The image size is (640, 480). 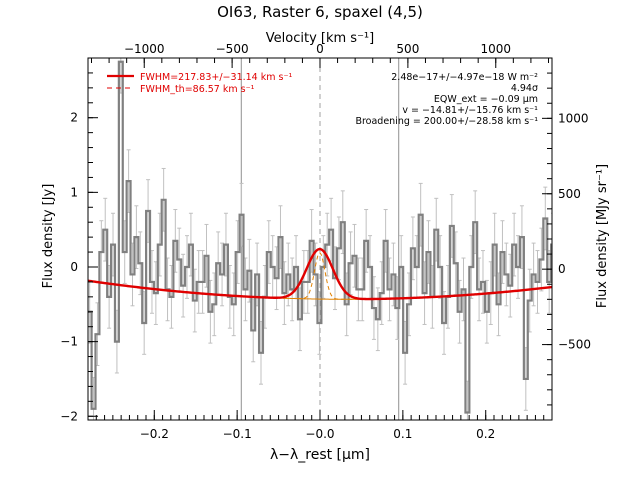 What do you see at coordinates (74, 192) in the screenshot?
I see `y-tick-label: 1` at bounding box center [74, 192].